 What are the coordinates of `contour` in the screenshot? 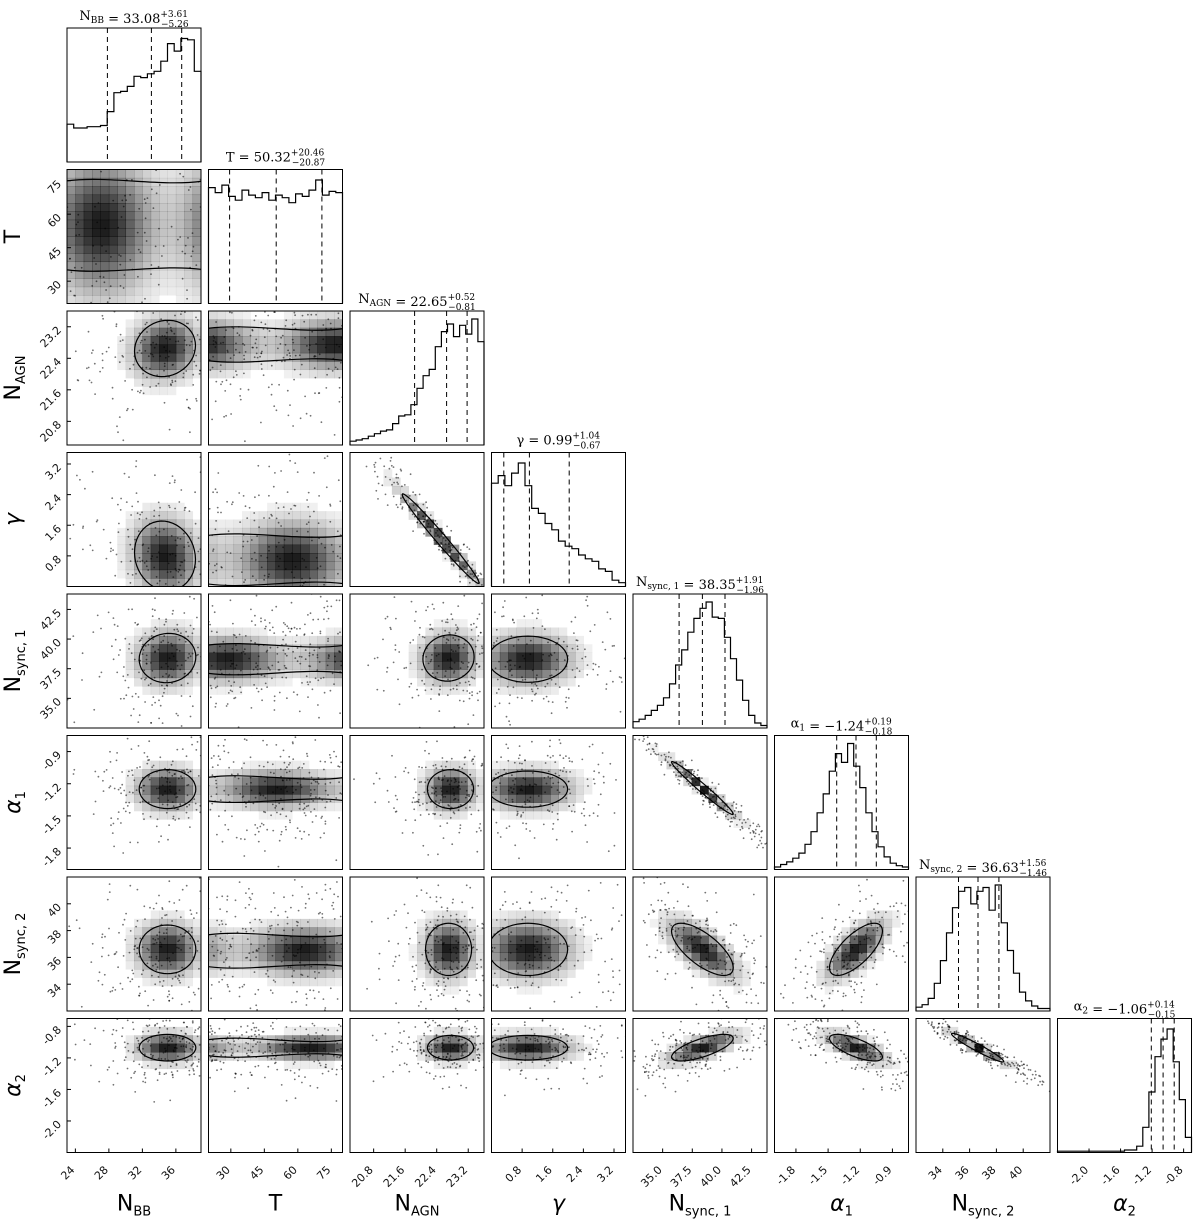 It's located at (530, 659).